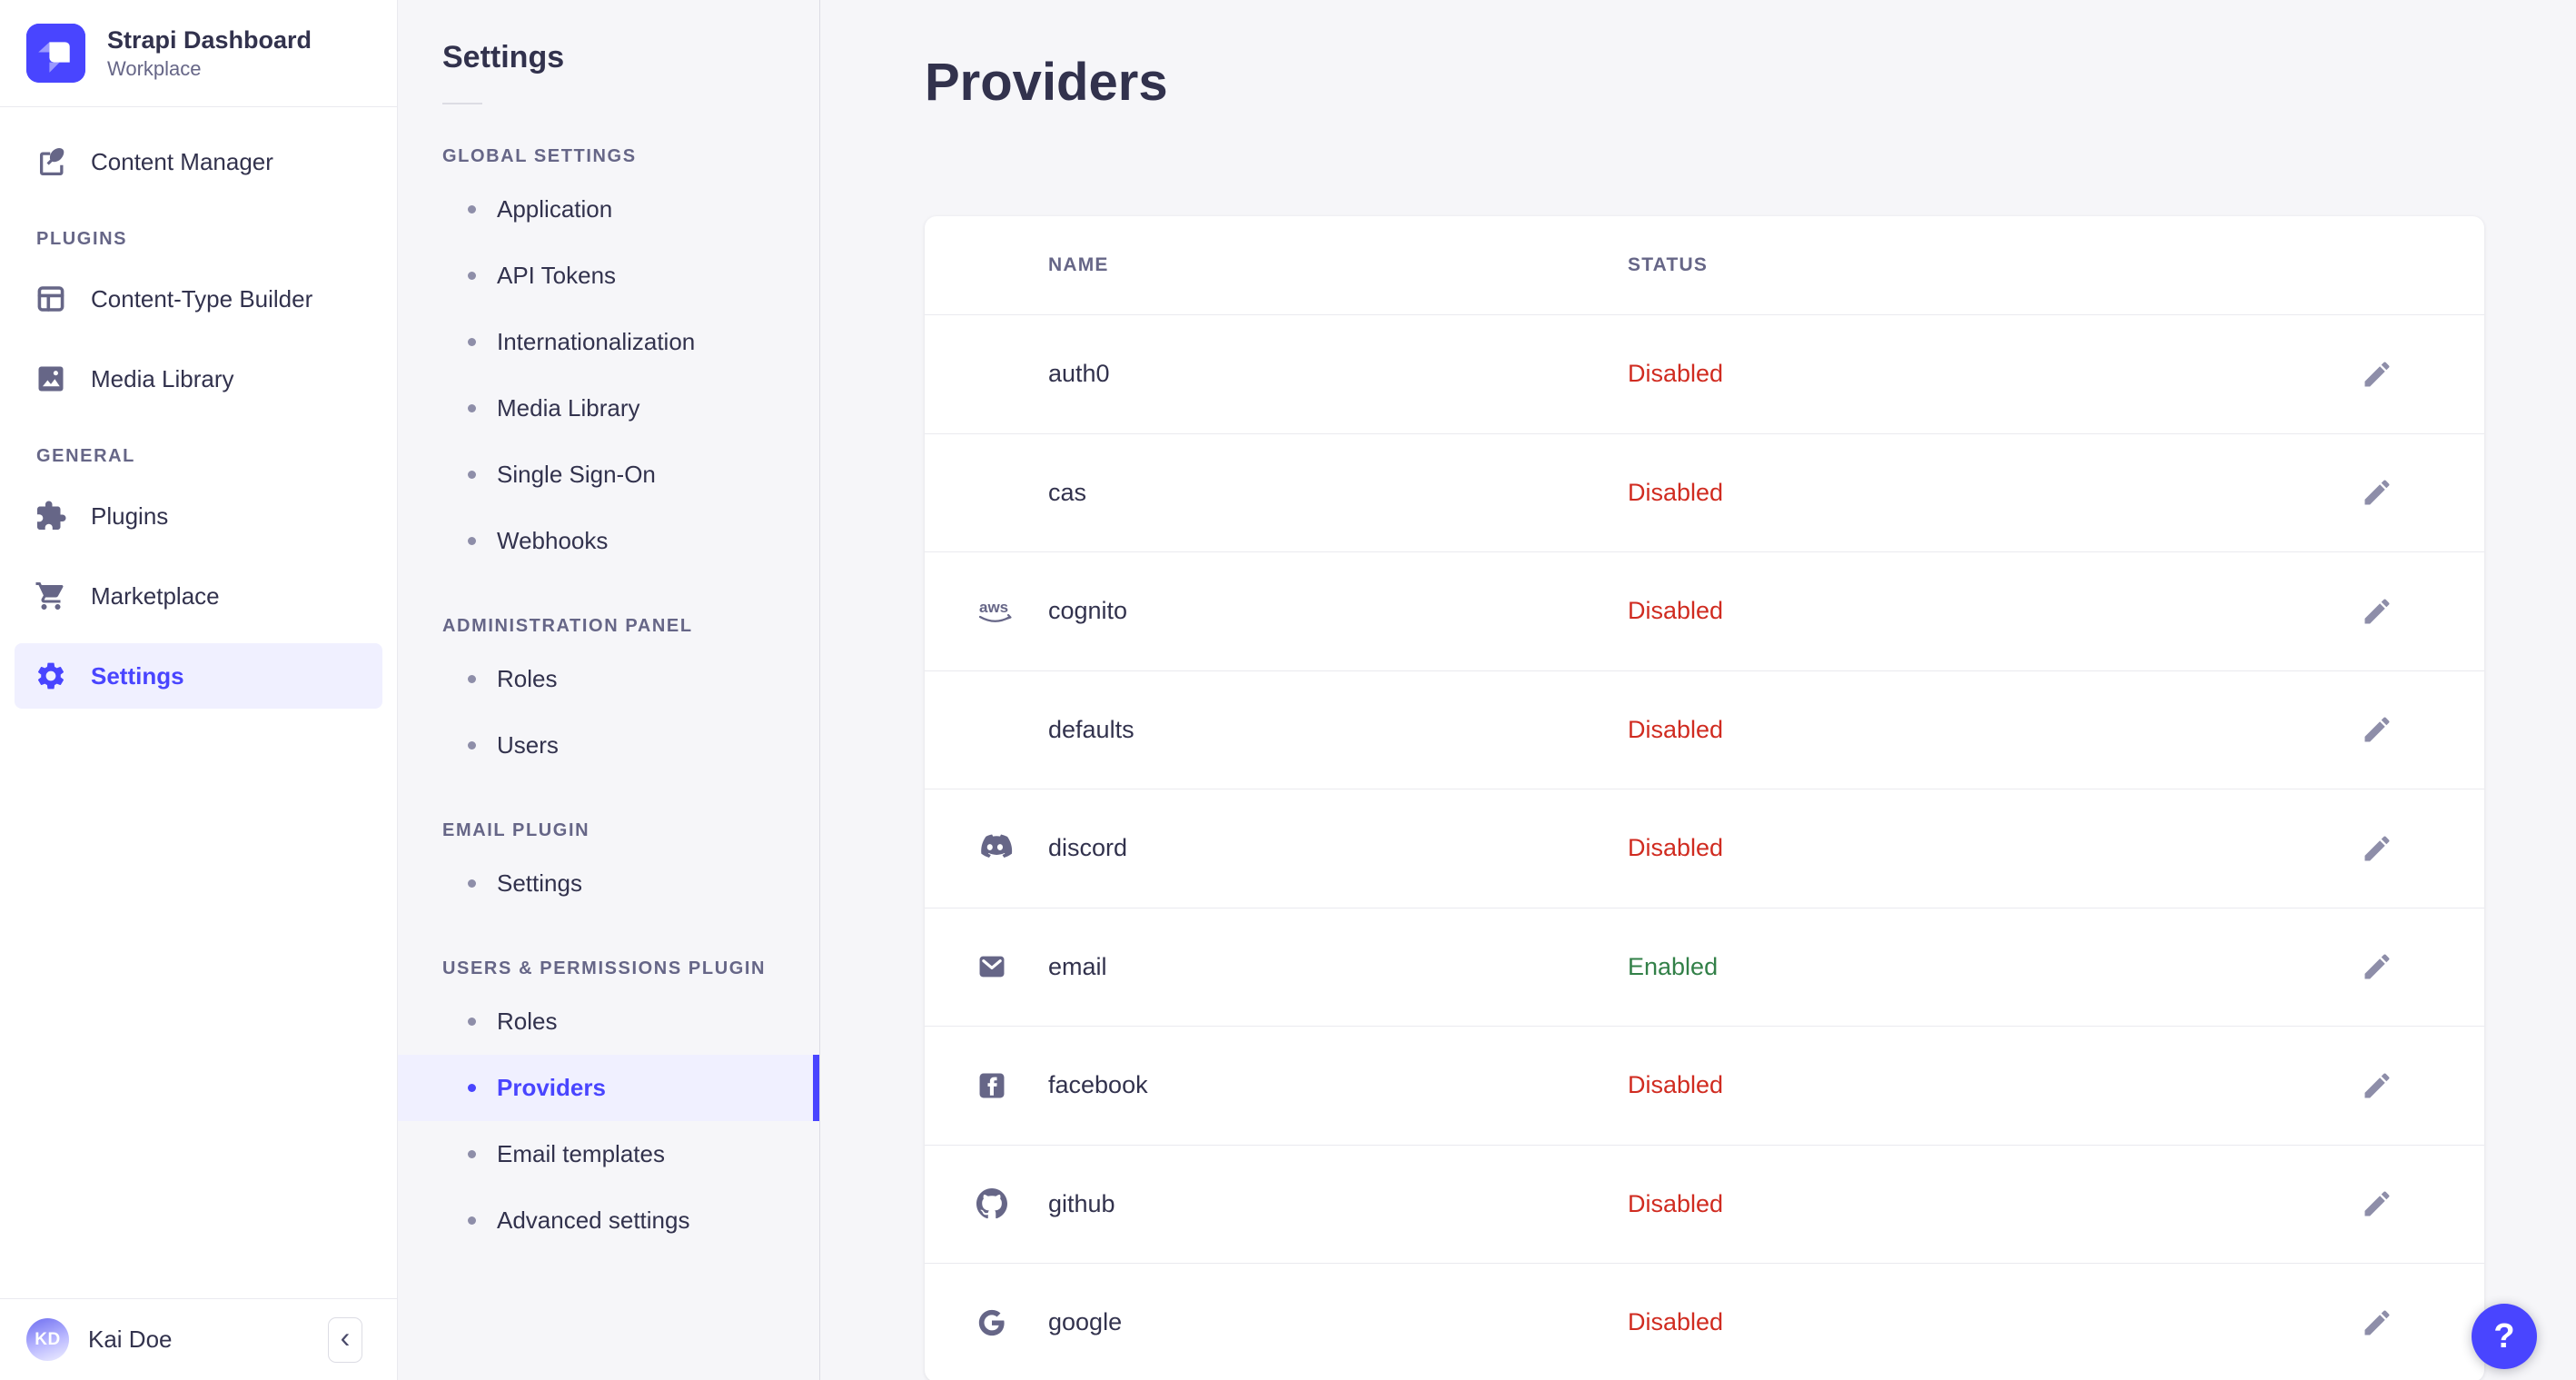 Image resolution: width=2576 pixels, height=1380 pixels. I want to click on provider-row-facebook: facebook Disabled, so click(1704, 1085).